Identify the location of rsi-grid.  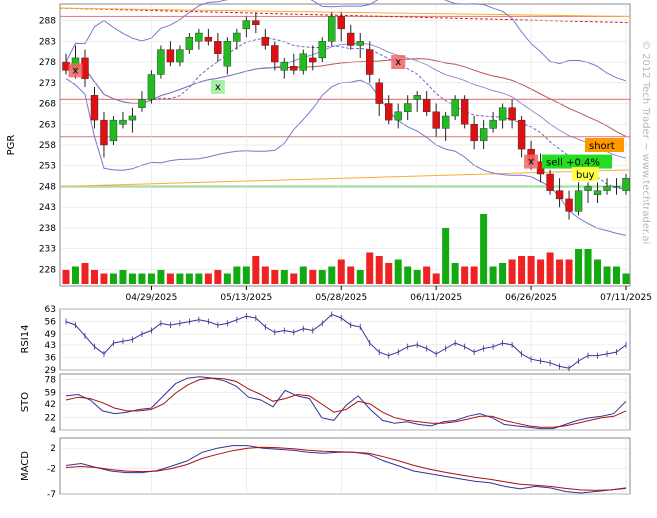
(345, 339).